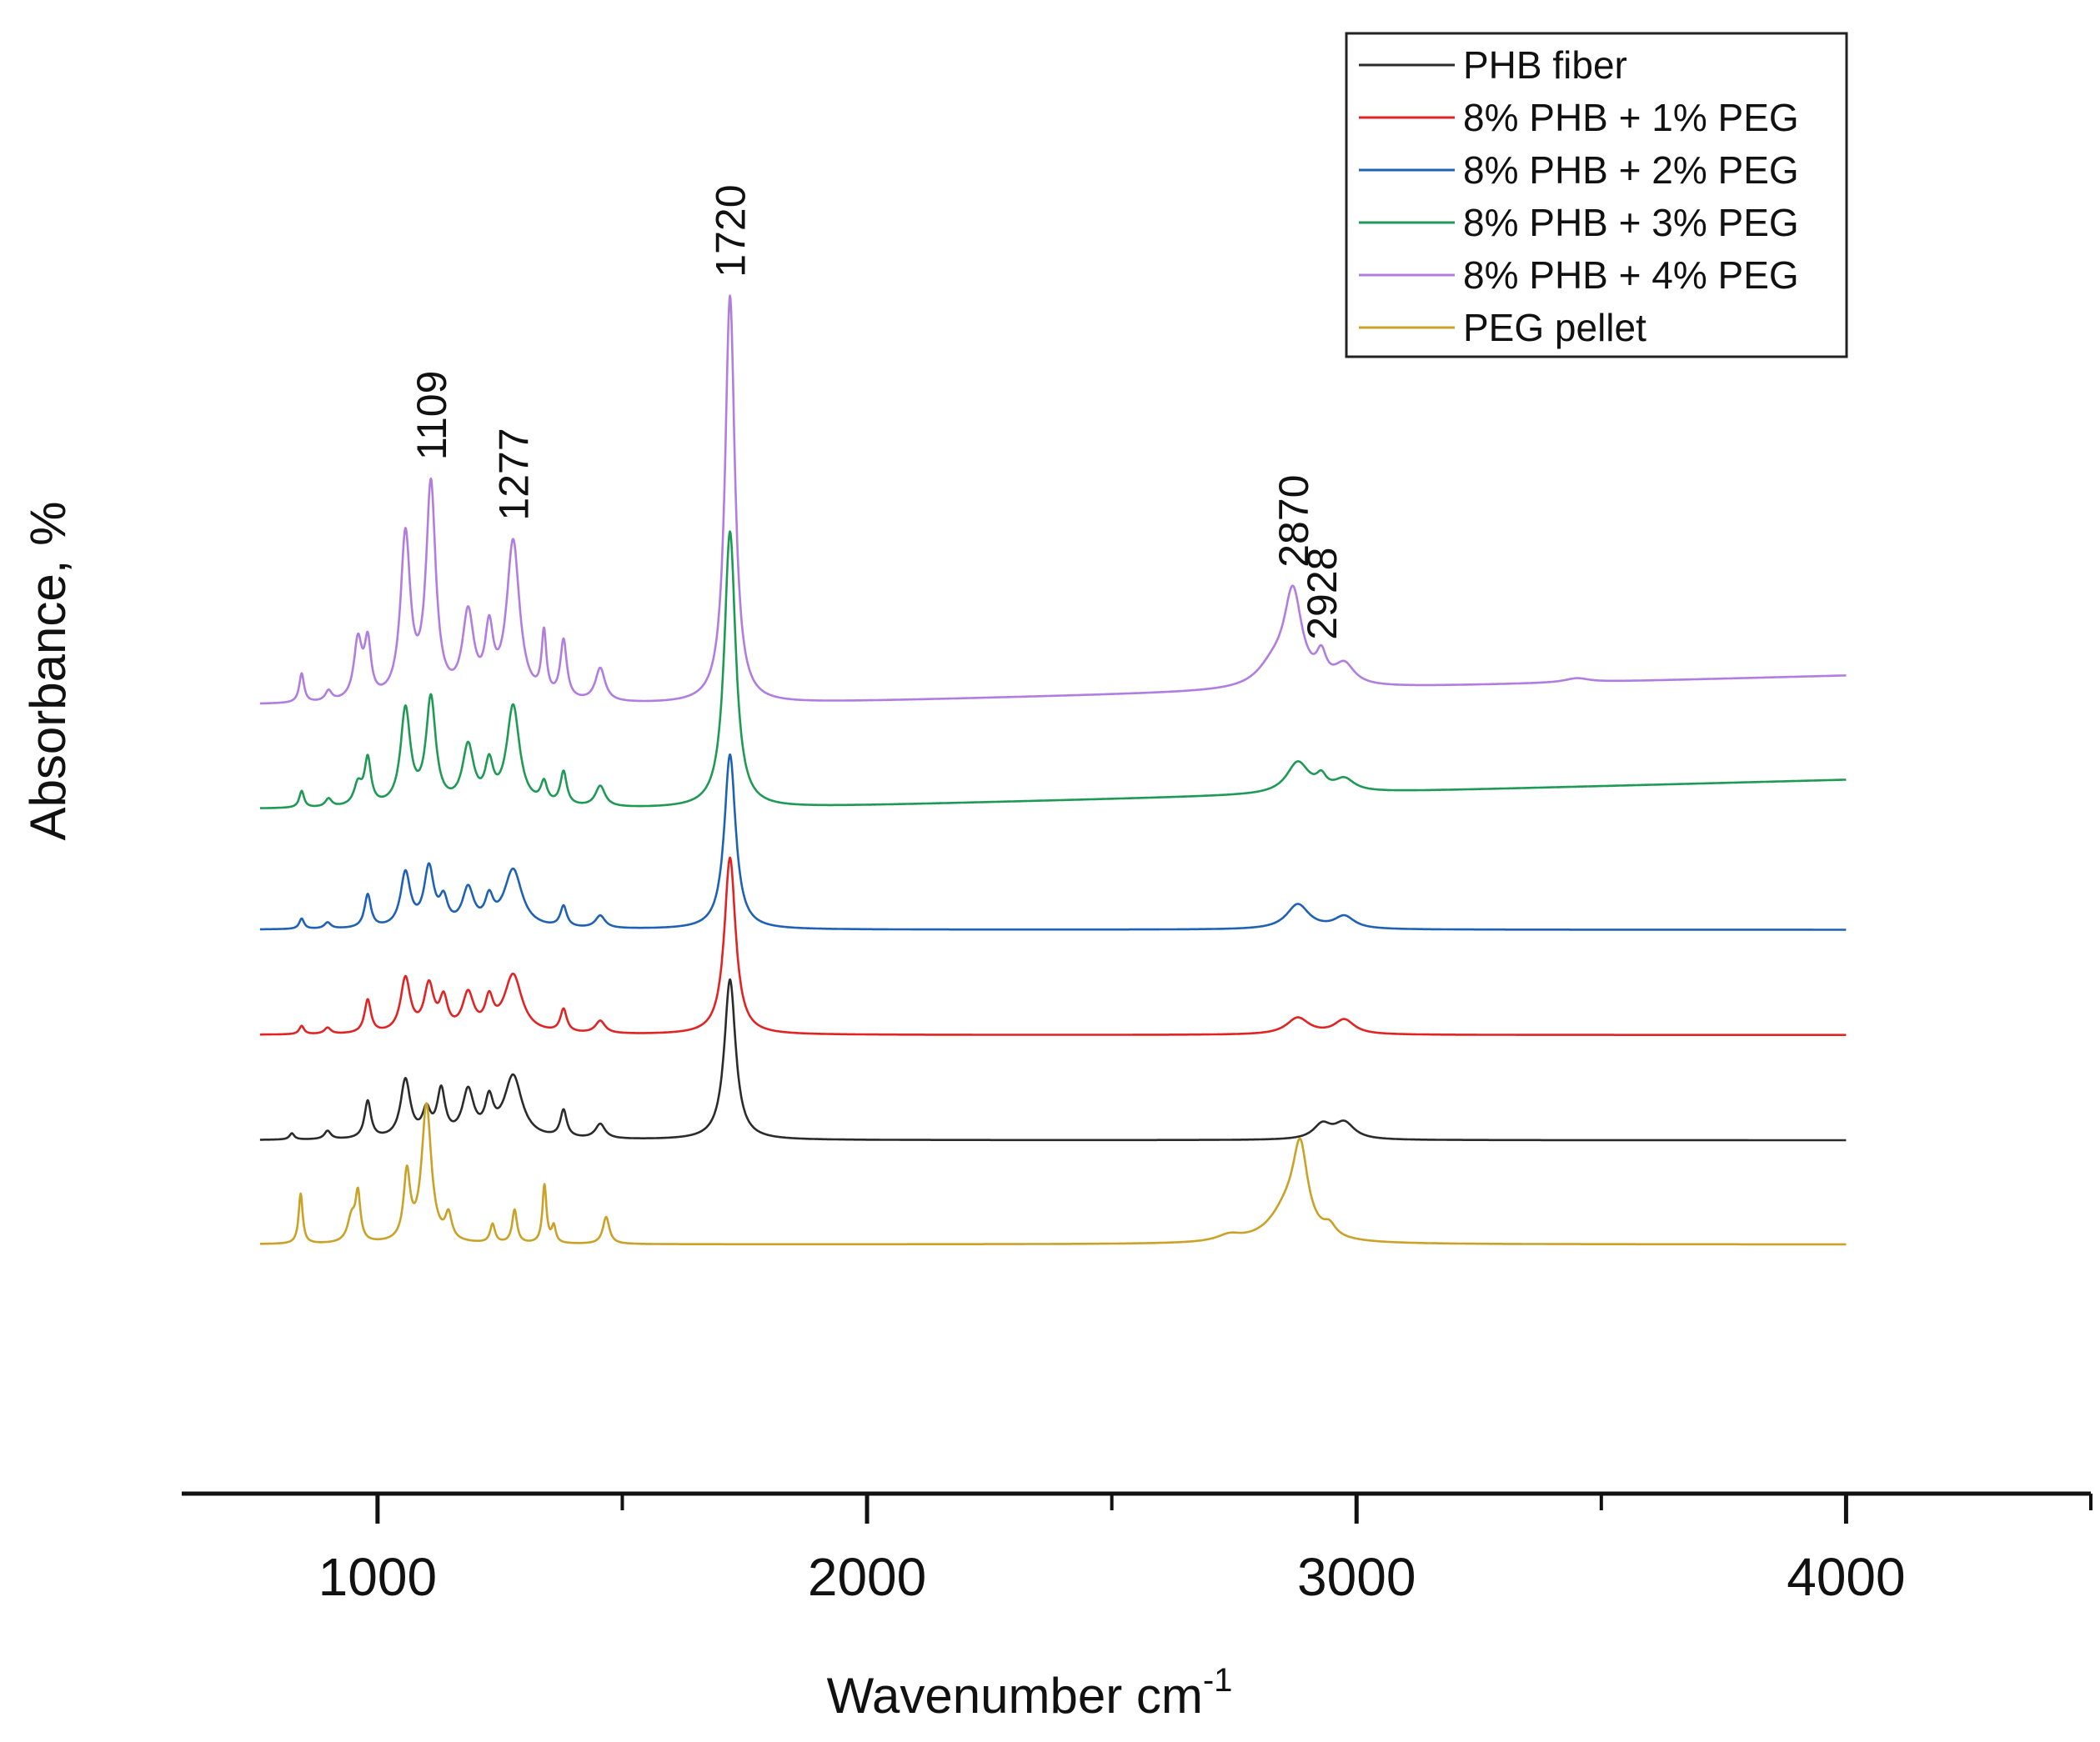  I want to click on legend-label-8pct-phb-plus-3pct-peg: 8% PHB + 3% PEG, so click(1631, 222).